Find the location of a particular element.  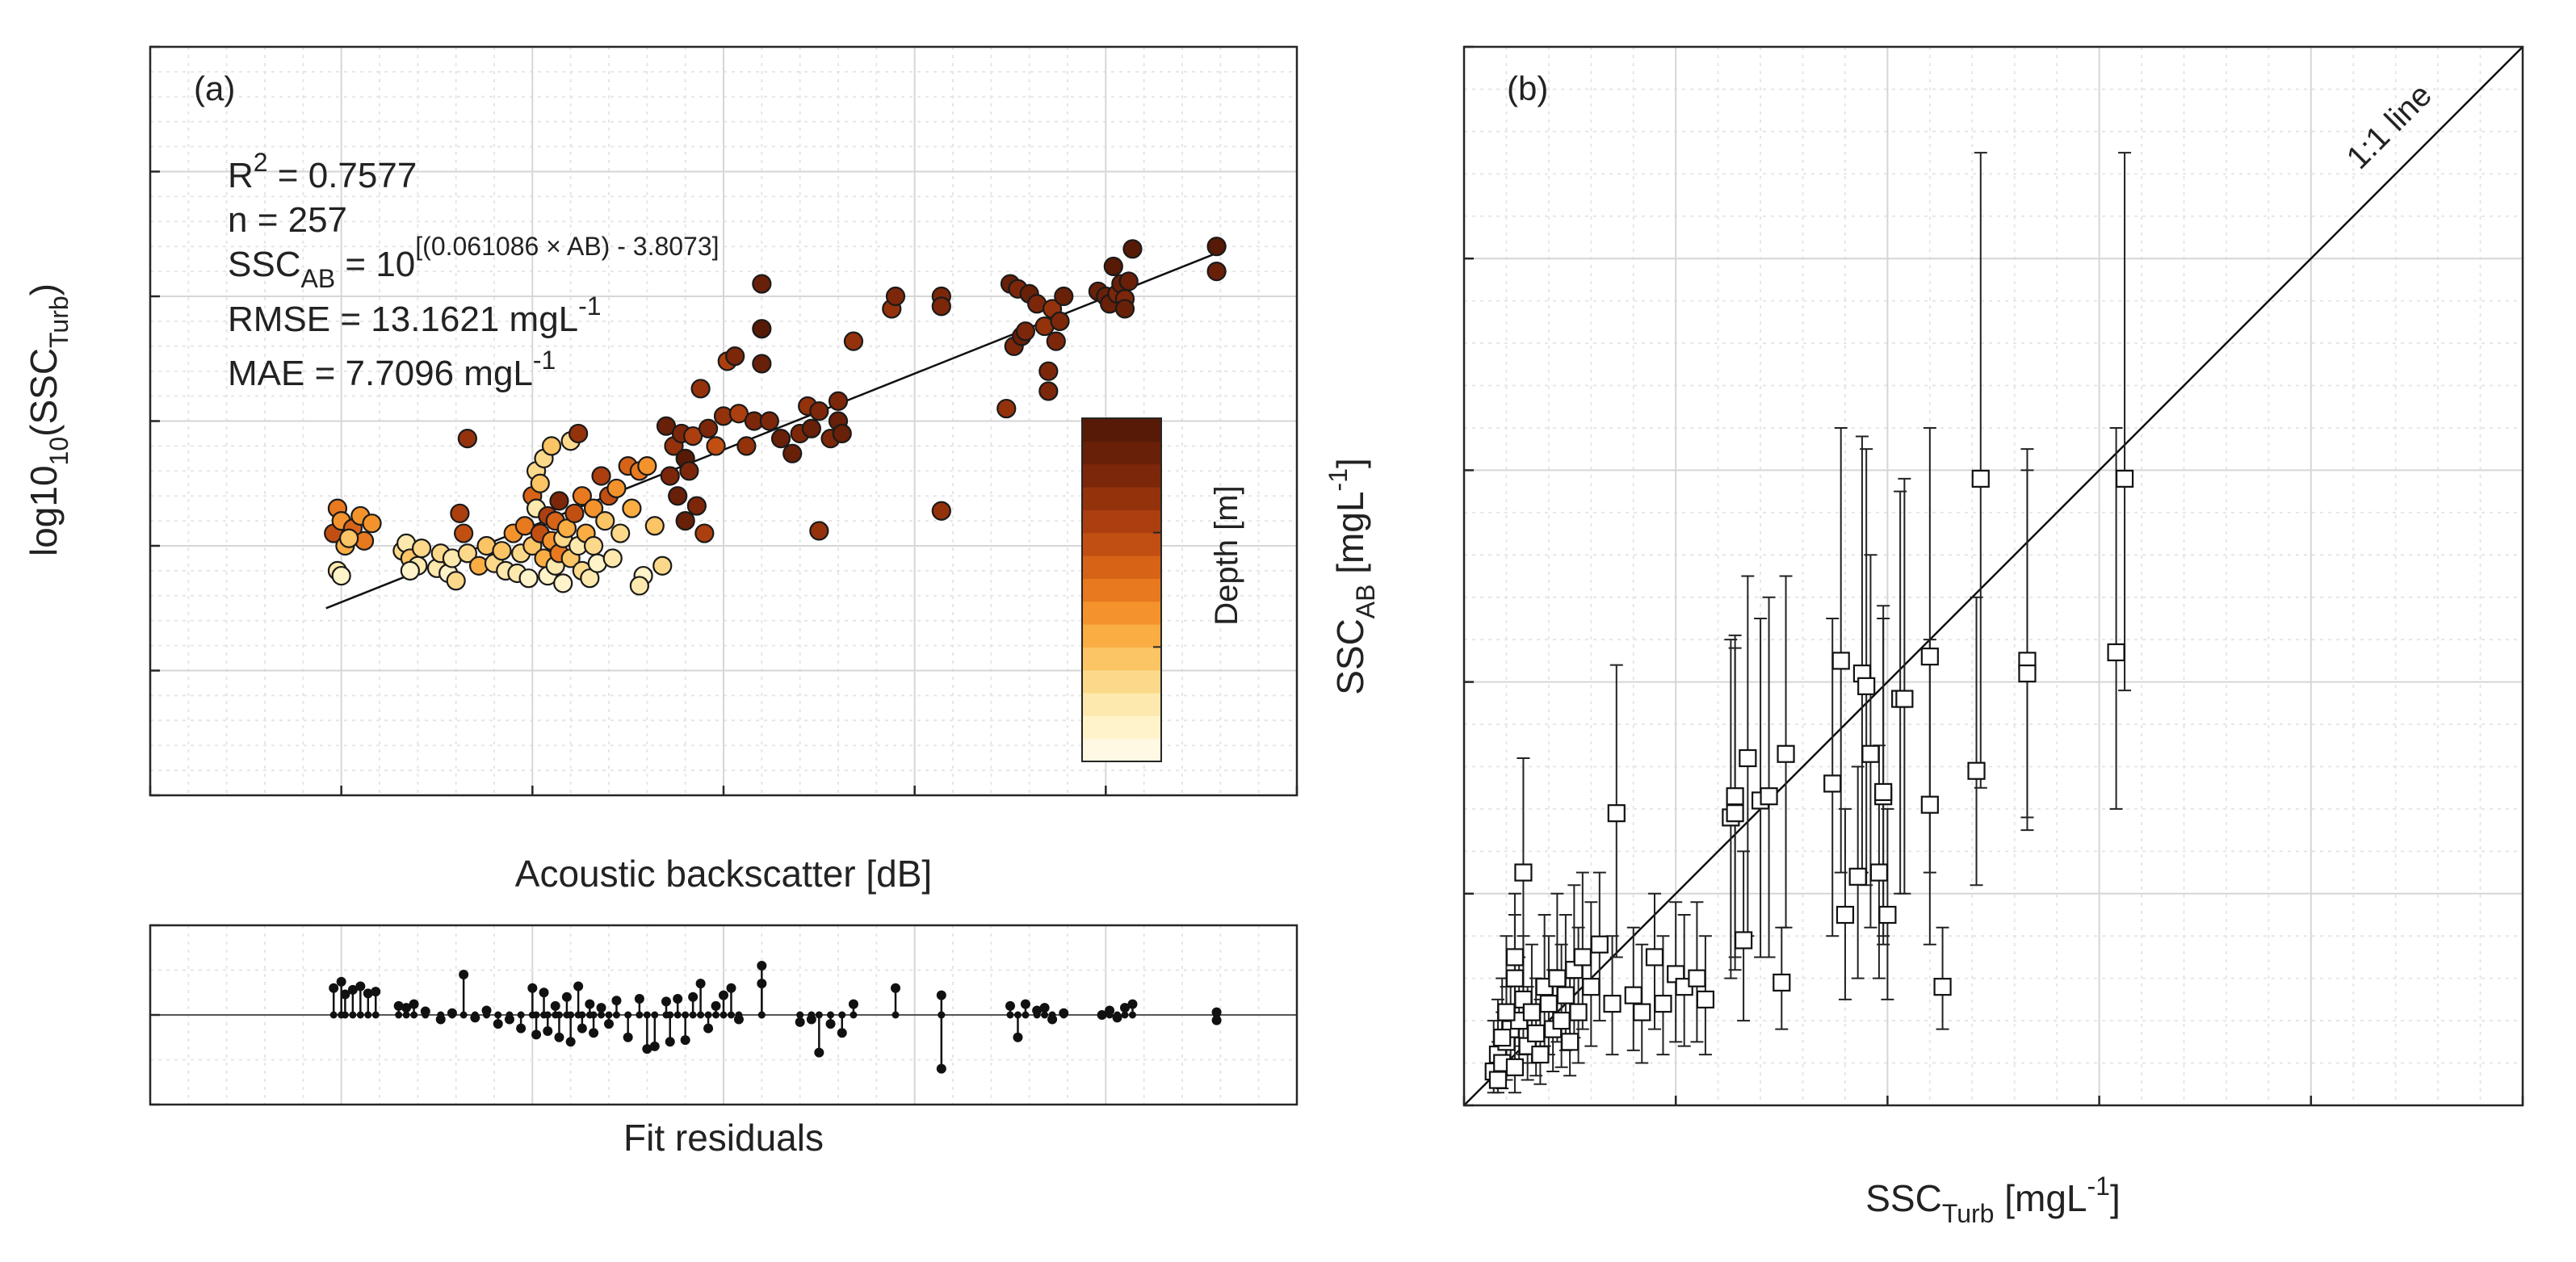

depth-colorbar is located at coordinates (1121, 589).